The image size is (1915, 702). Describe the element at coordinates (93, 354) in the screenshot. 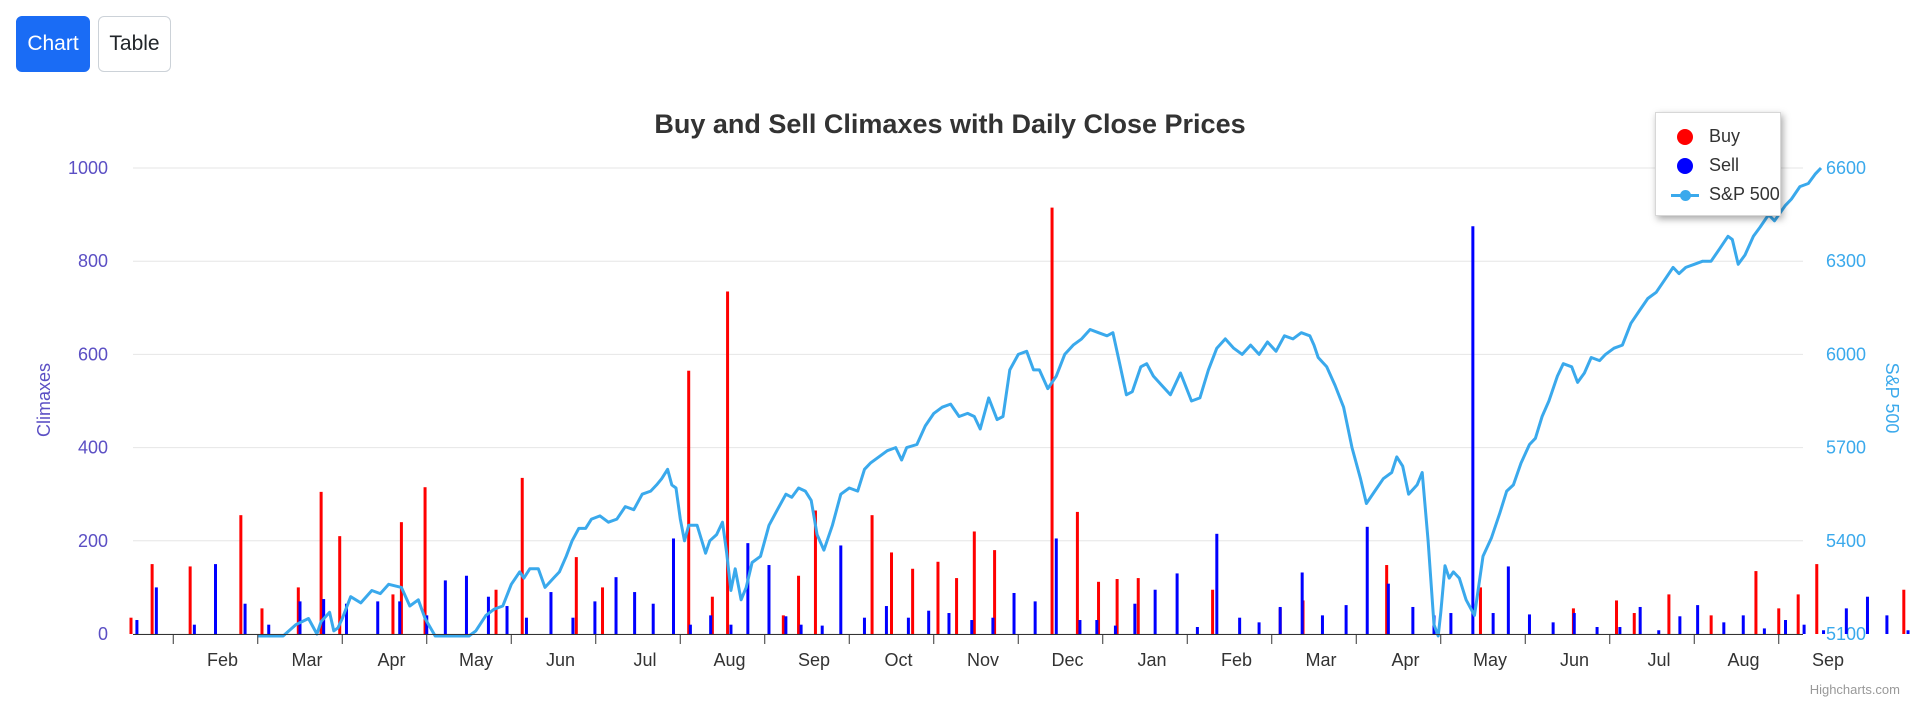

I see `left-tick-label: 600` at that location.